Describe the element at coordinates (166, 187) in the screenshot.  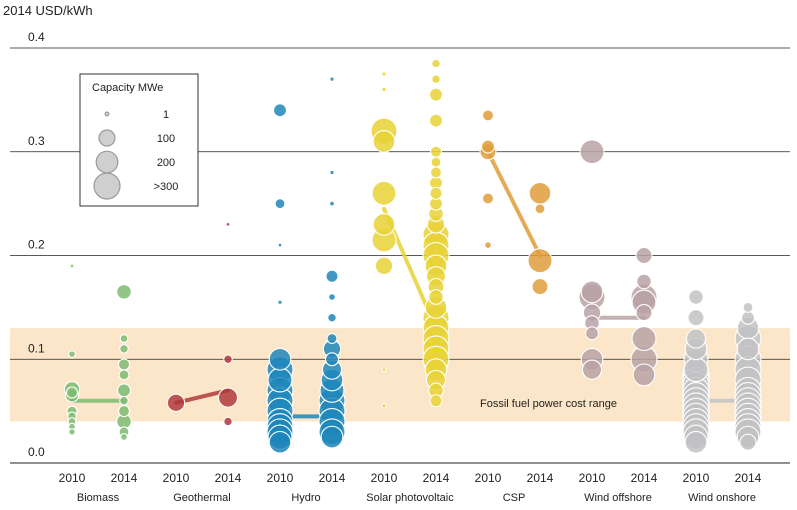
I see `legend-label: >300` at that location.